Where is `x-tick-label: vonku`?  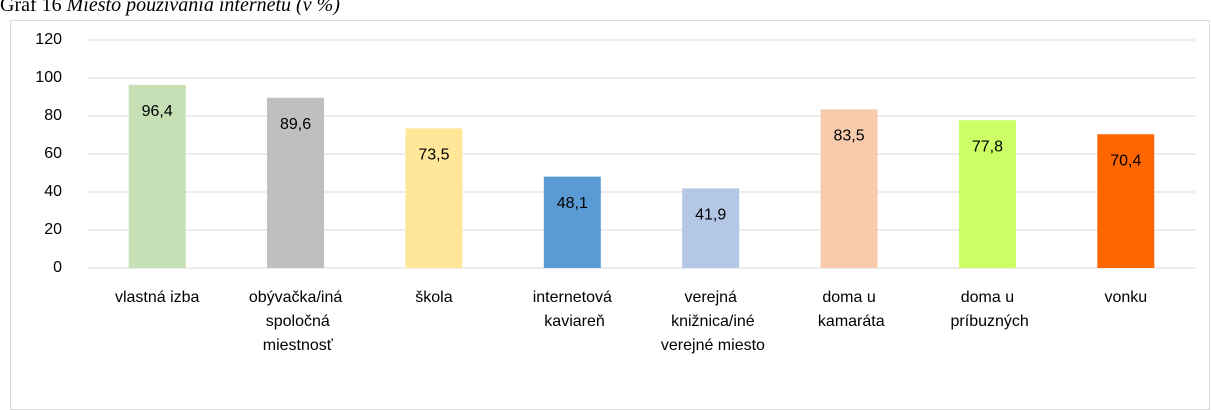
x-tick-label: vonku is located at coordinates (1125, 297).